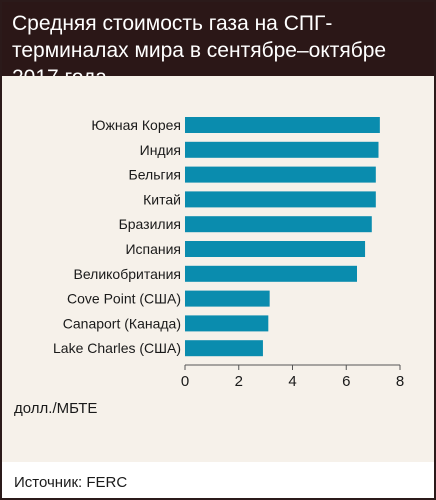  I want to click on x-tick-label: 4, so click(292, 381).